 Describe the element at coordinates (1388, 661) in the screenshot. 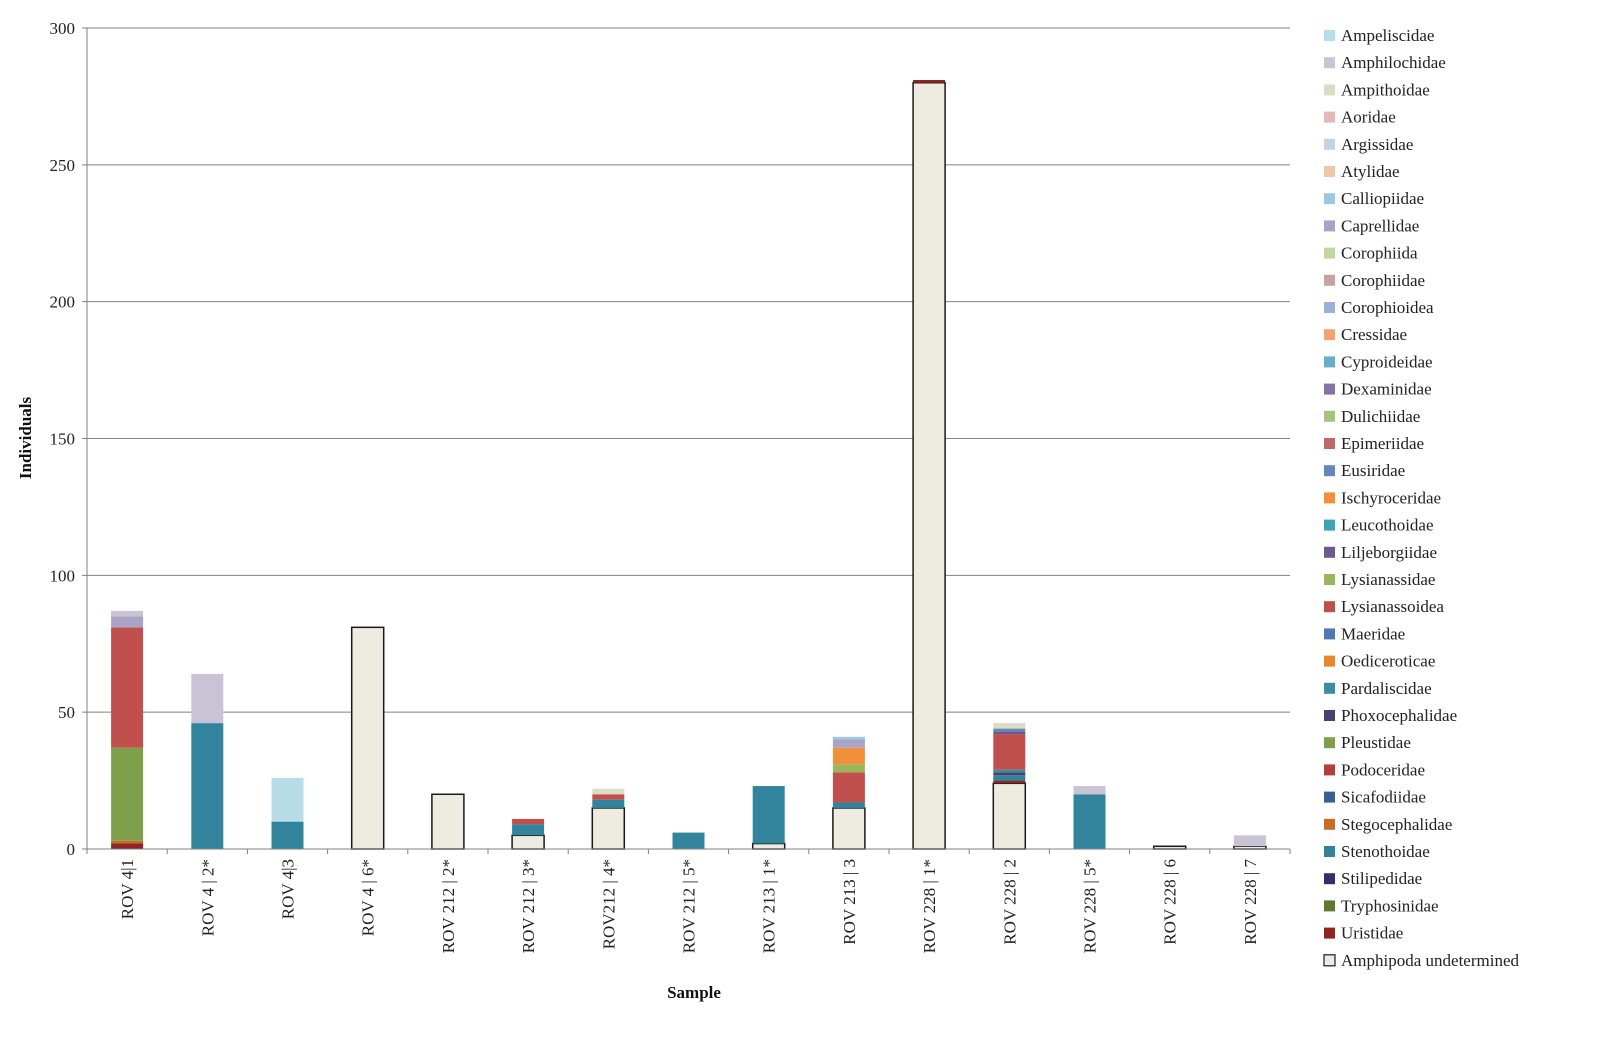

I see `legend-label: Oediceroticae` at that location.